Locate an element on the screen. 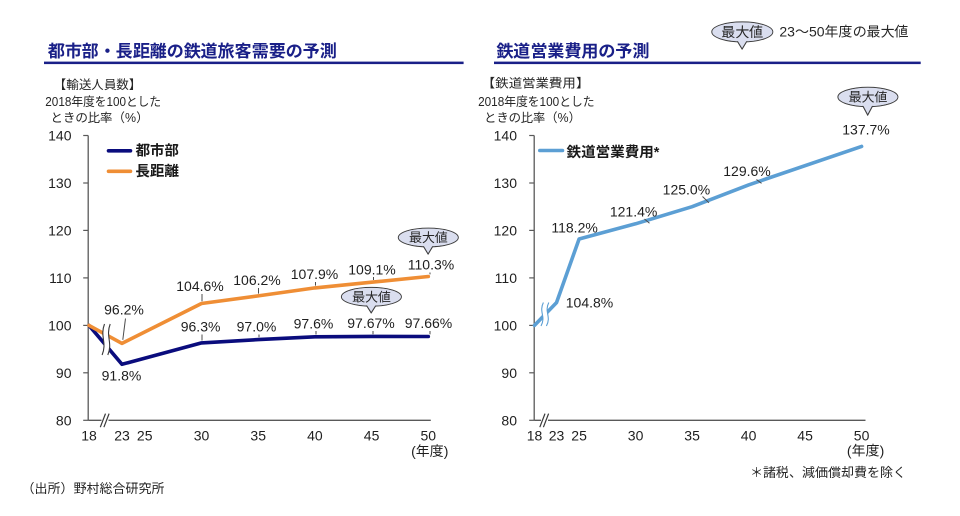  svg-text: 都市部・長距離の鉄道旅客需要の予測 is located at coordinates (192, 51).